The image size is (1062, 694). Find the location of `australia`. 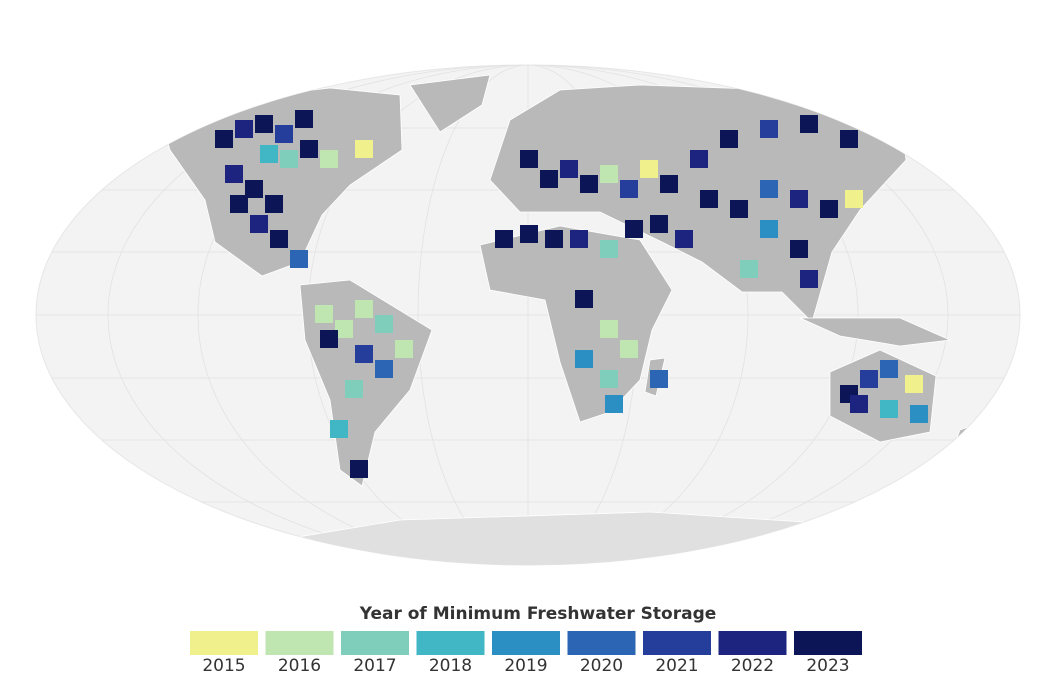

australia is located at coordinates (883, 396).